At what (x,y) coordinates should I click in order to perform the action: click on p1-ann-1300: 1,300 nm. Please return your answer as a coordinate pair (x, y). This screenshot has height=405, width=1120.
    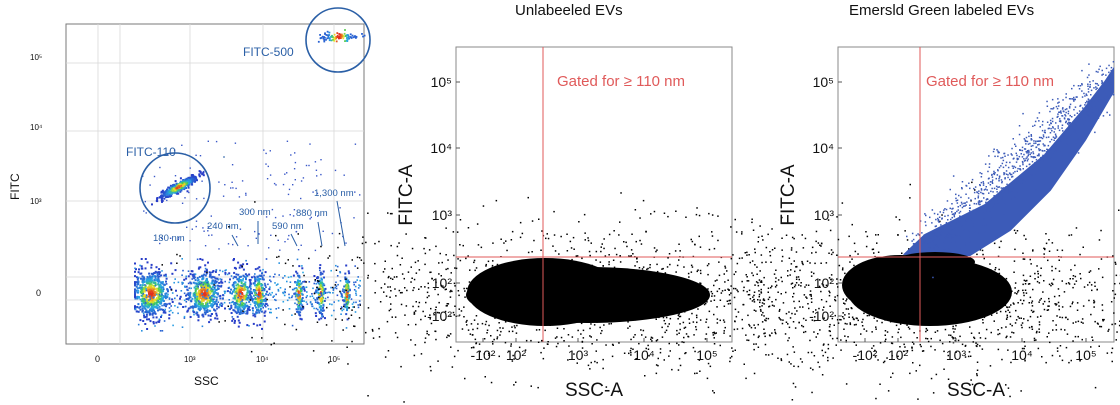
    Looking at the image, I should click on (334, 193).